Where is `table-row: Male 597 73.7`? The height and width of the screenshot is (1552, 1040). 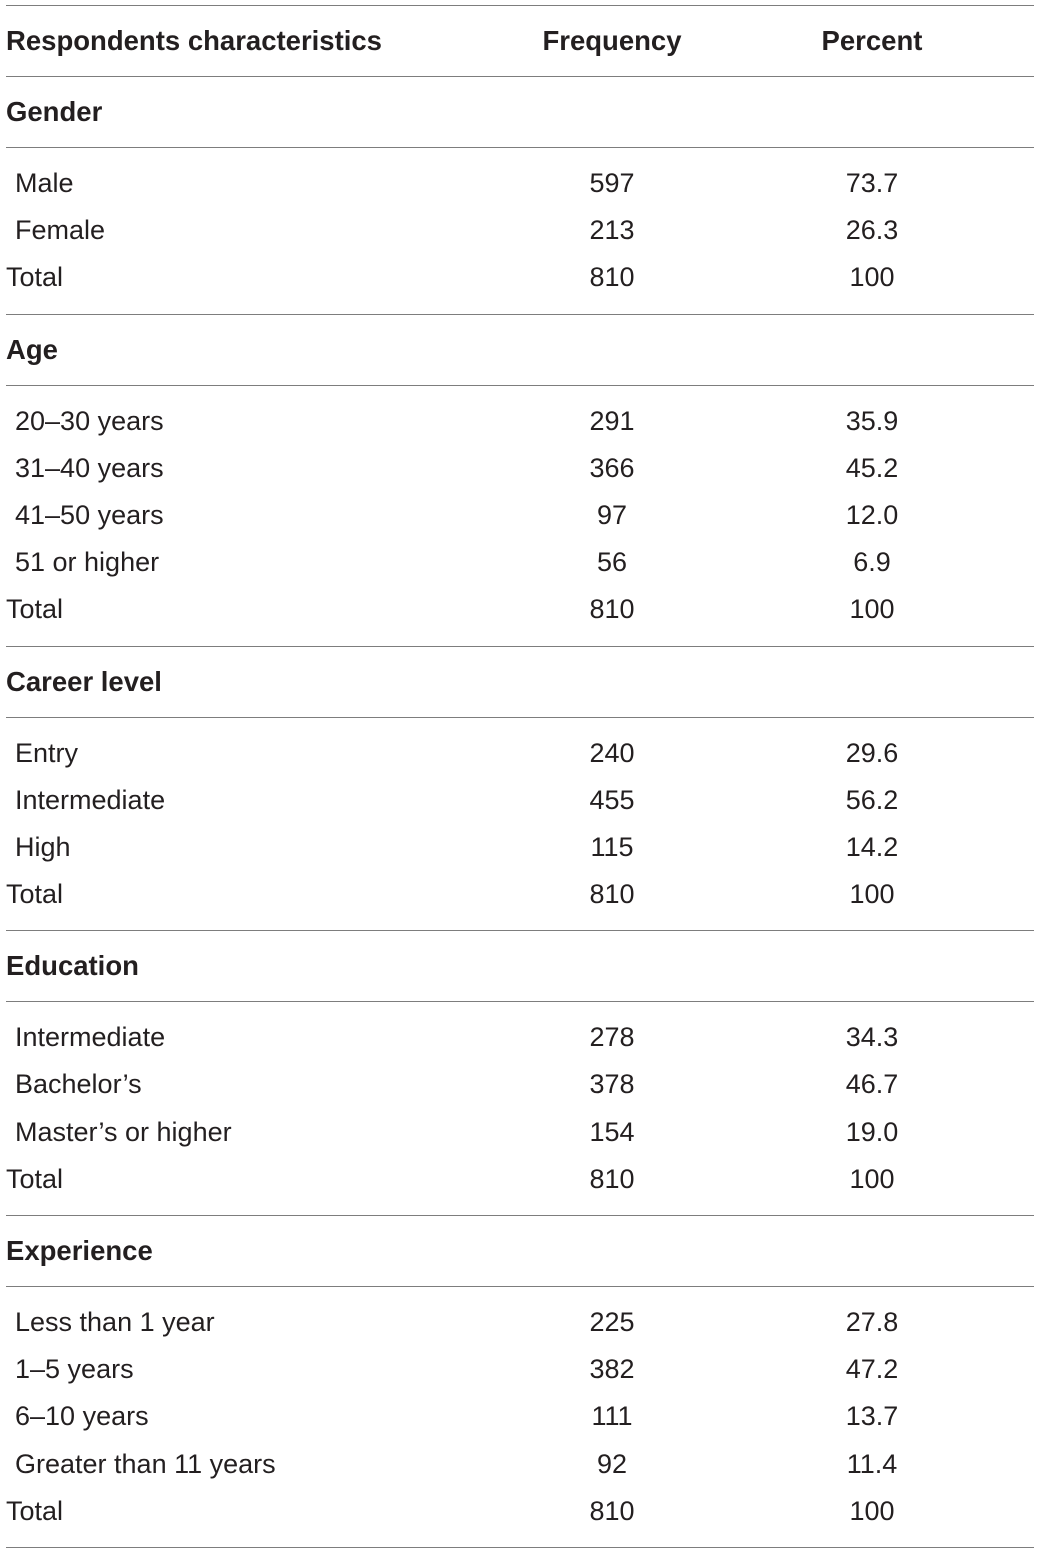
table-row: Male 597 73.7 is located at coordinates (520, 183).